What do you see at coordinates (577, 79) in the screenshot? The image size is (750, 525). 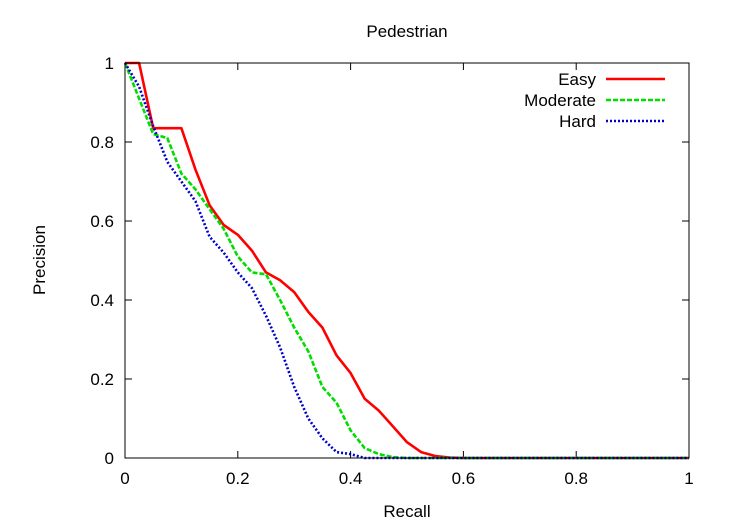 I see `legend-label-easy: Easy` at bounding box center [577, 79].